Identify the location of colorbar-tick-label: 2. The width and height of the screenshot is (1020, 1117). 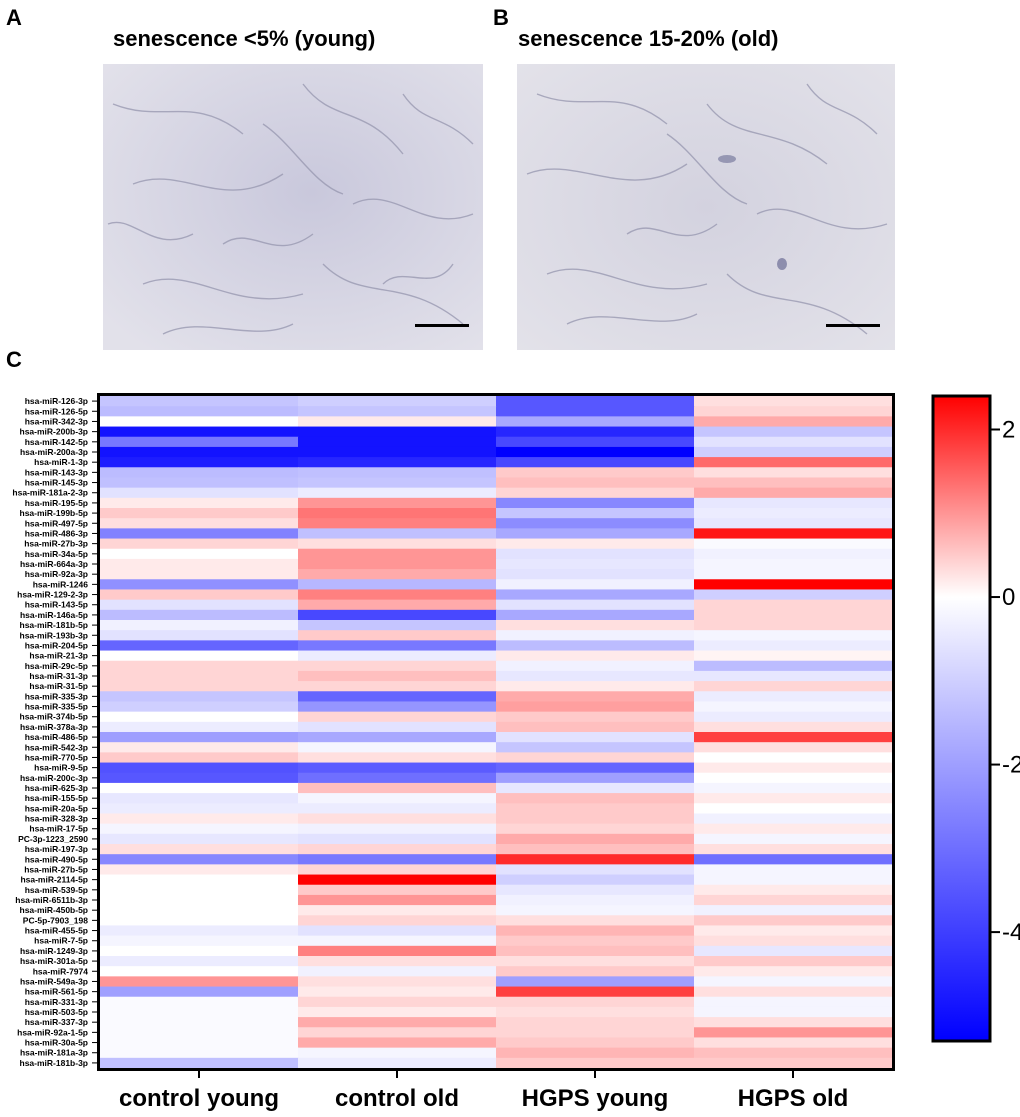
(1008, 430).